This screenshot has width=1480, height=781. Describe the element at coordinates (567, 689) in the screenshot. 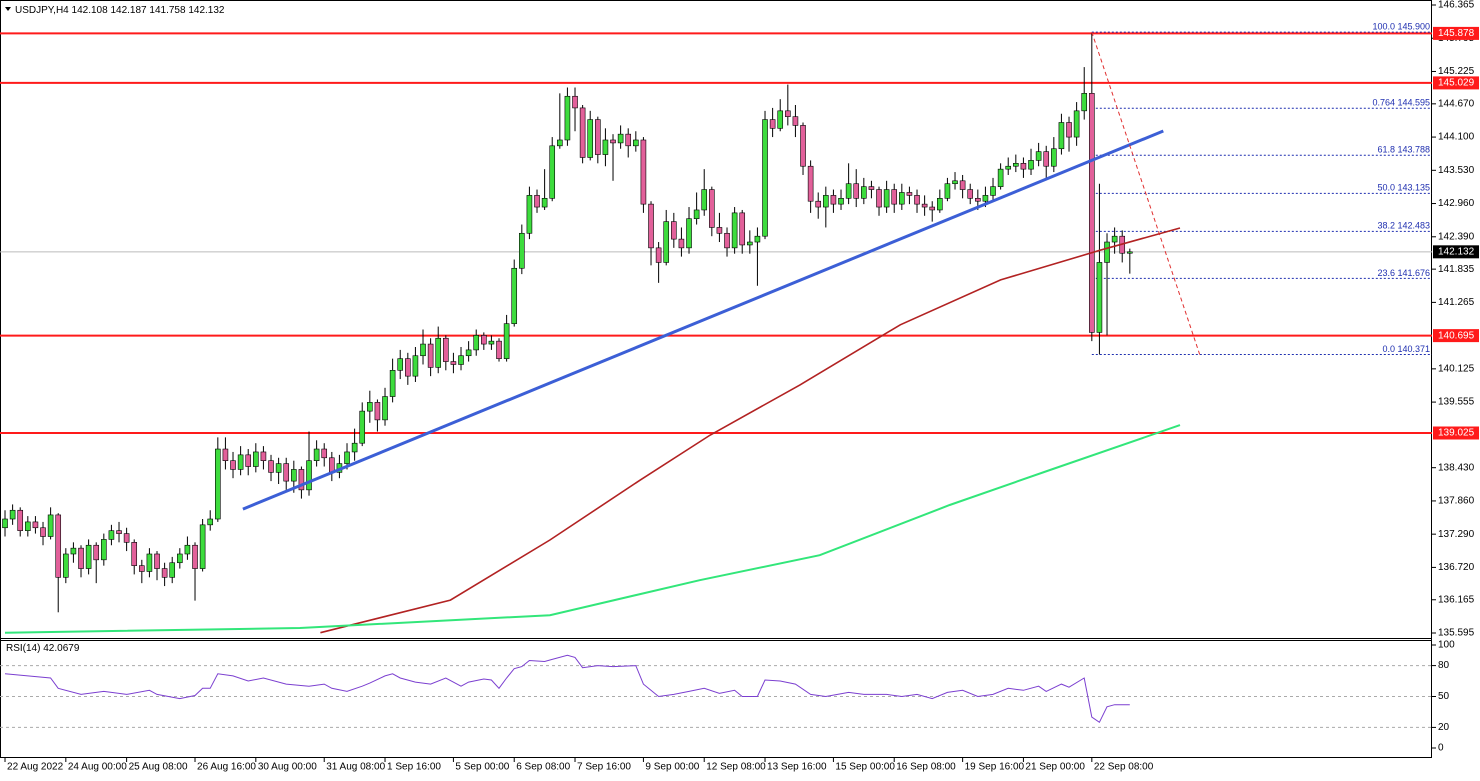

I see `rsi-line` at that location.